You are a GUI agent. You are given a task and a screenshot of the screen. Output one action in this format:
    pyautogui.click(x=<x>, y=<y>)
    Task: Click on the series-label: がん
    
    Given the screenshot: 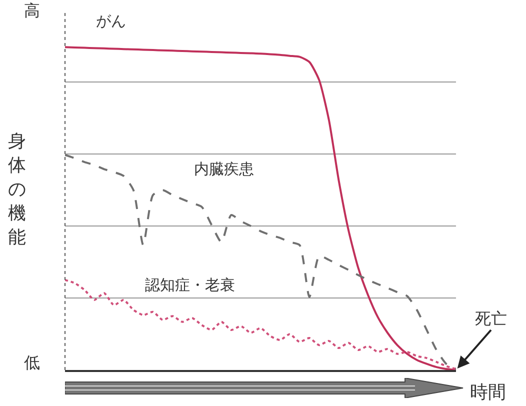 What is the action you would take?
    pyautogui.click(x=111, y=21)
    